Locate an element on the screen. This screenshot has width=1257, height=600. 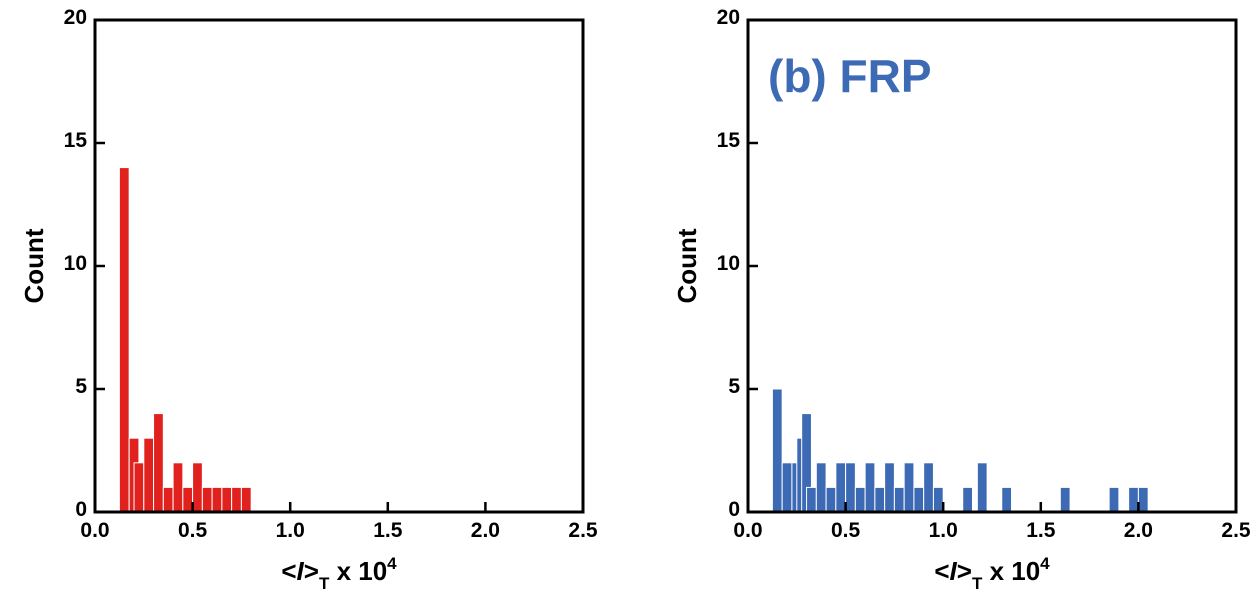
panel-title: (b) FRP is located at coordinates (850, 76).